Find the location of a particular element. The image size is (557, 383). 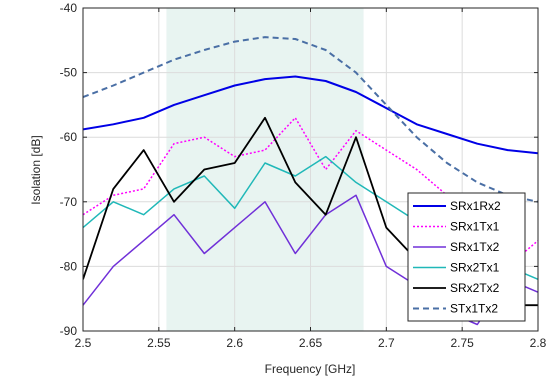

y-tick-label: -50 is located at coordinates (69, 73).